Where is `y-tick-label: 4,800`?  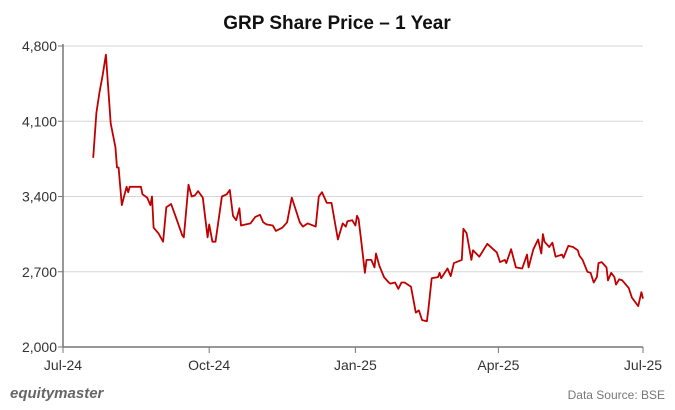
y-tick-label: 4,800 is located at coordinates (39, 46).